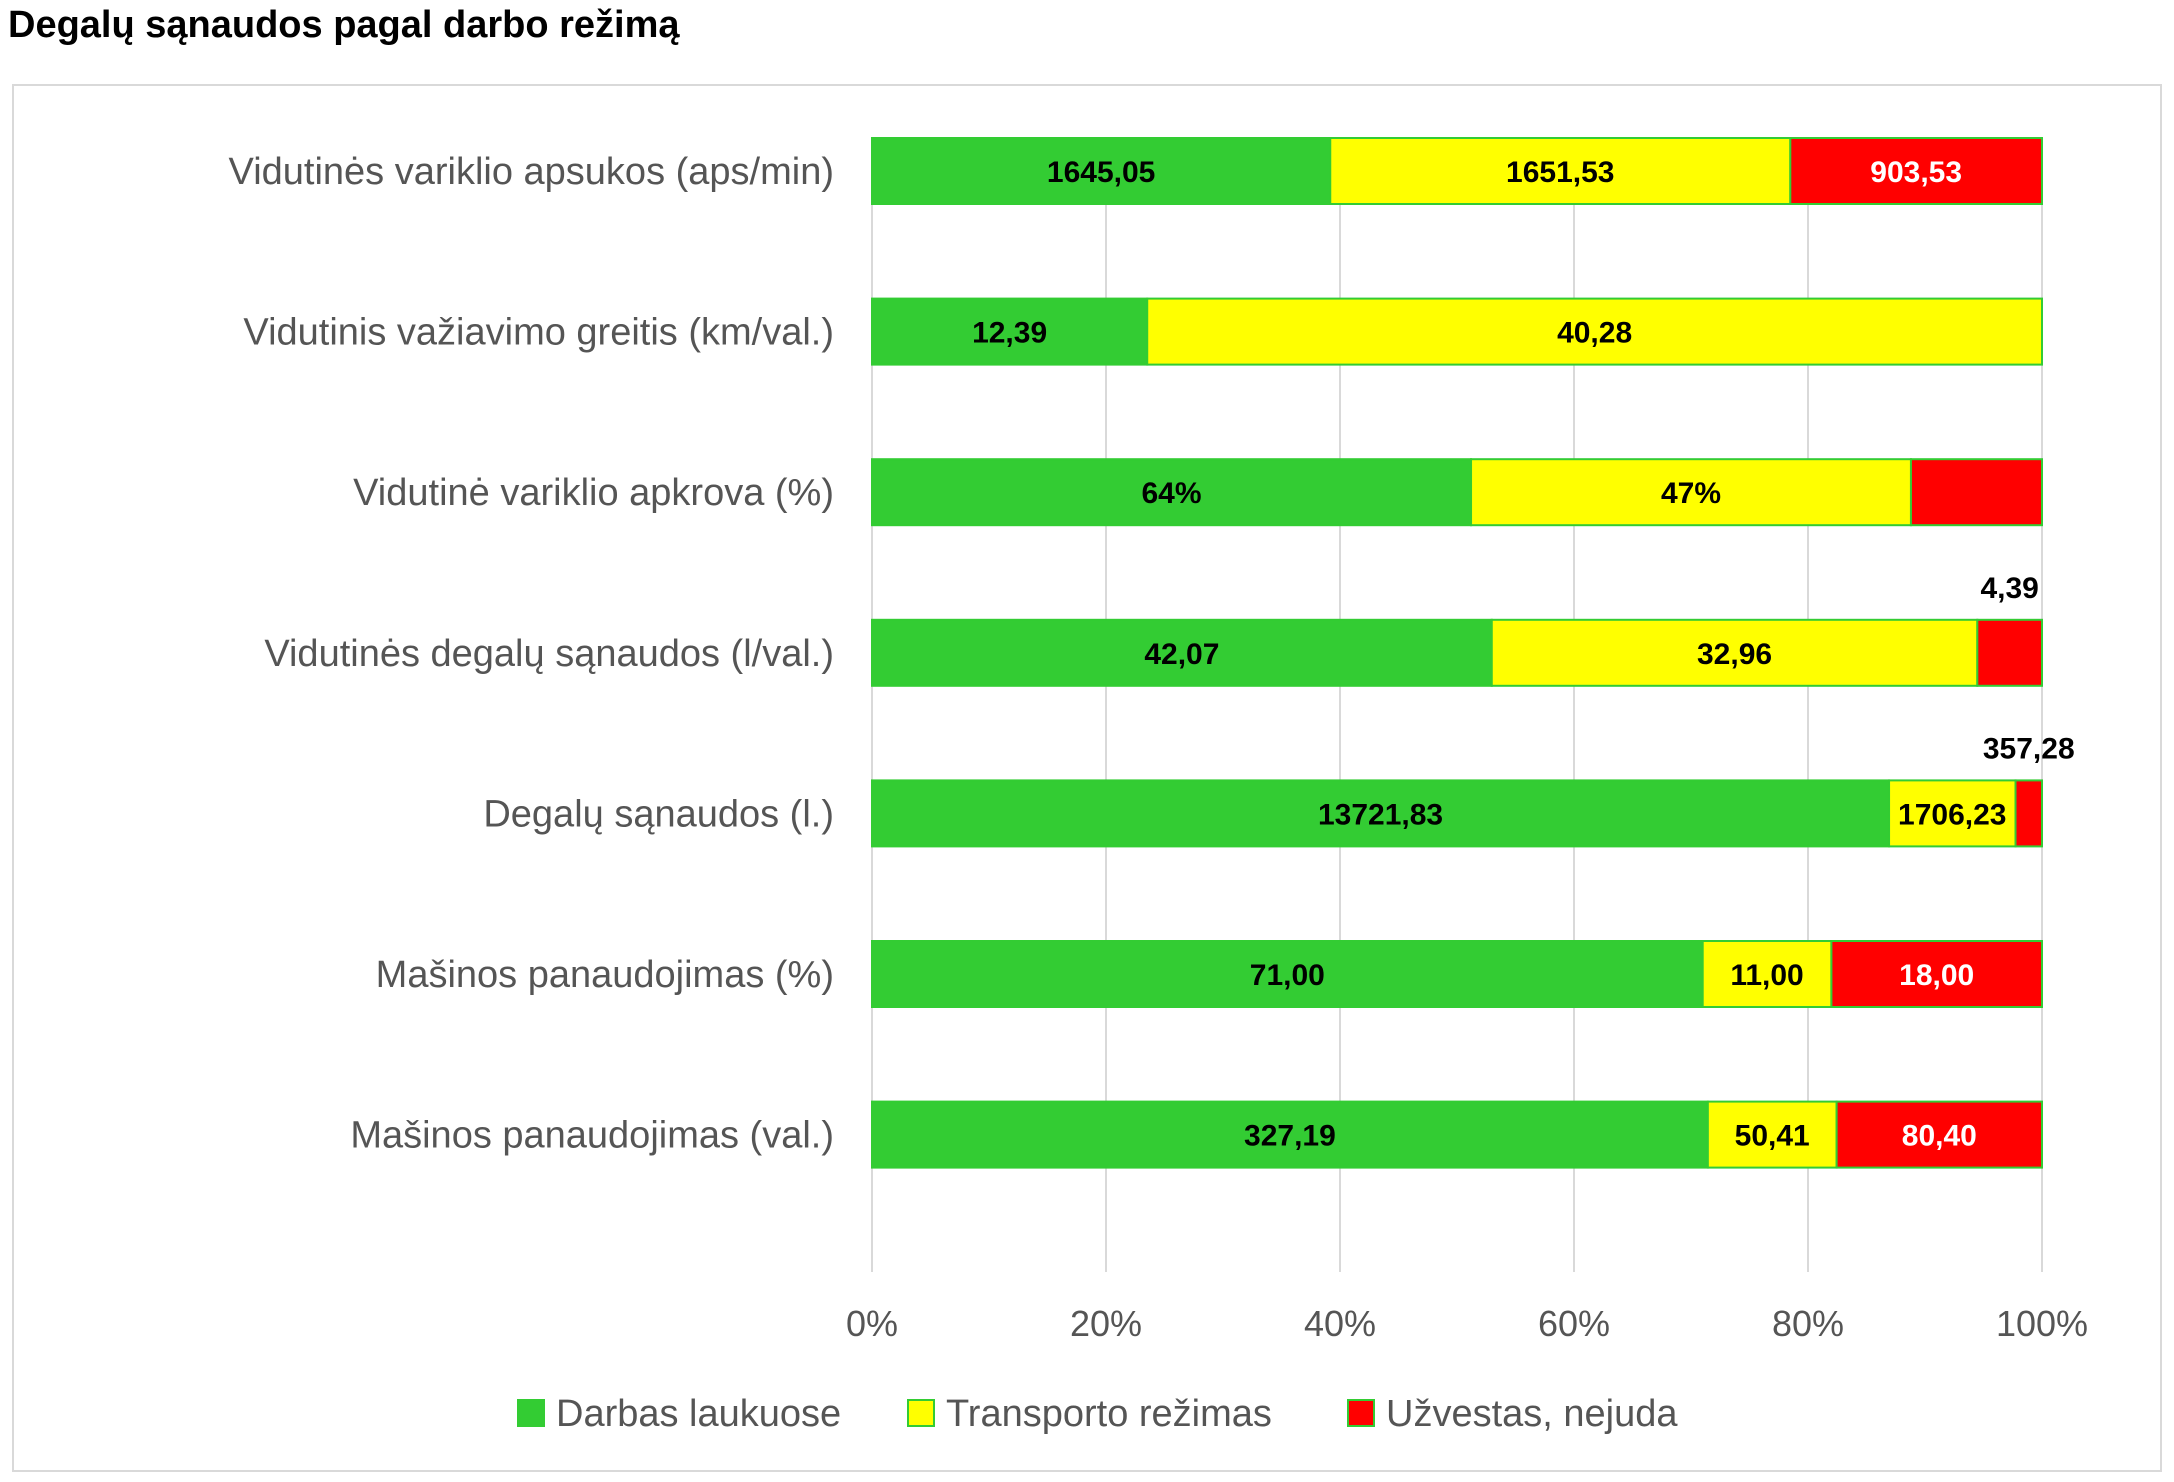 The width and height of the screenshot is (2174, 1482). Describe the element at coordinates (1560, 172) in the screenshot. I see `data-label: 1651,53` at that location.